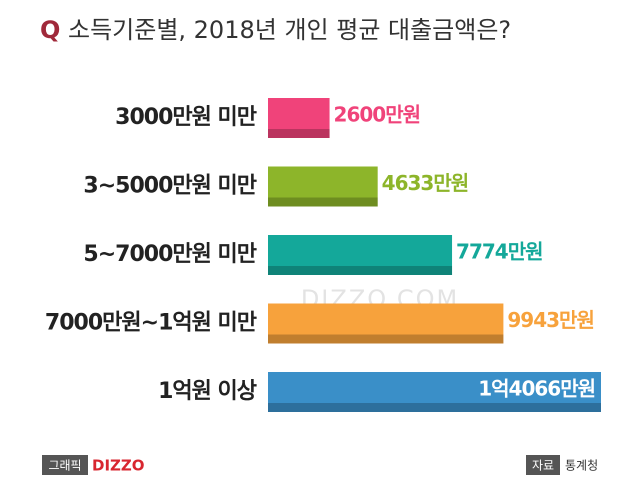 The image size is (640, 484). Describe the element at coordinates (499, 252) in the screenshot. I see `value-label: 7774만원` at that location.